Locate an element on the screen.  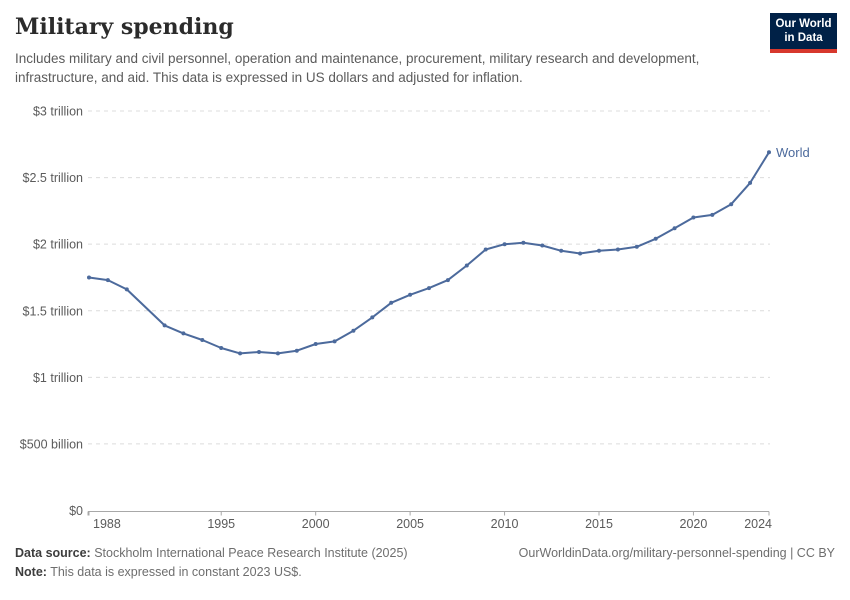
x-tick-label: 2015 is located at coordinates (599, 524).